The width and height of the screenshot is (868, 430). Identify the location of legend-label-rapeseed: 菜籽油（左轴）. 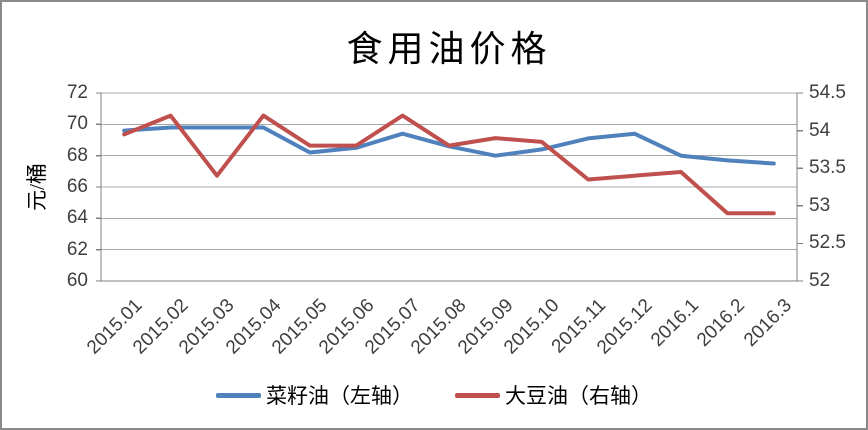
(339, 396).